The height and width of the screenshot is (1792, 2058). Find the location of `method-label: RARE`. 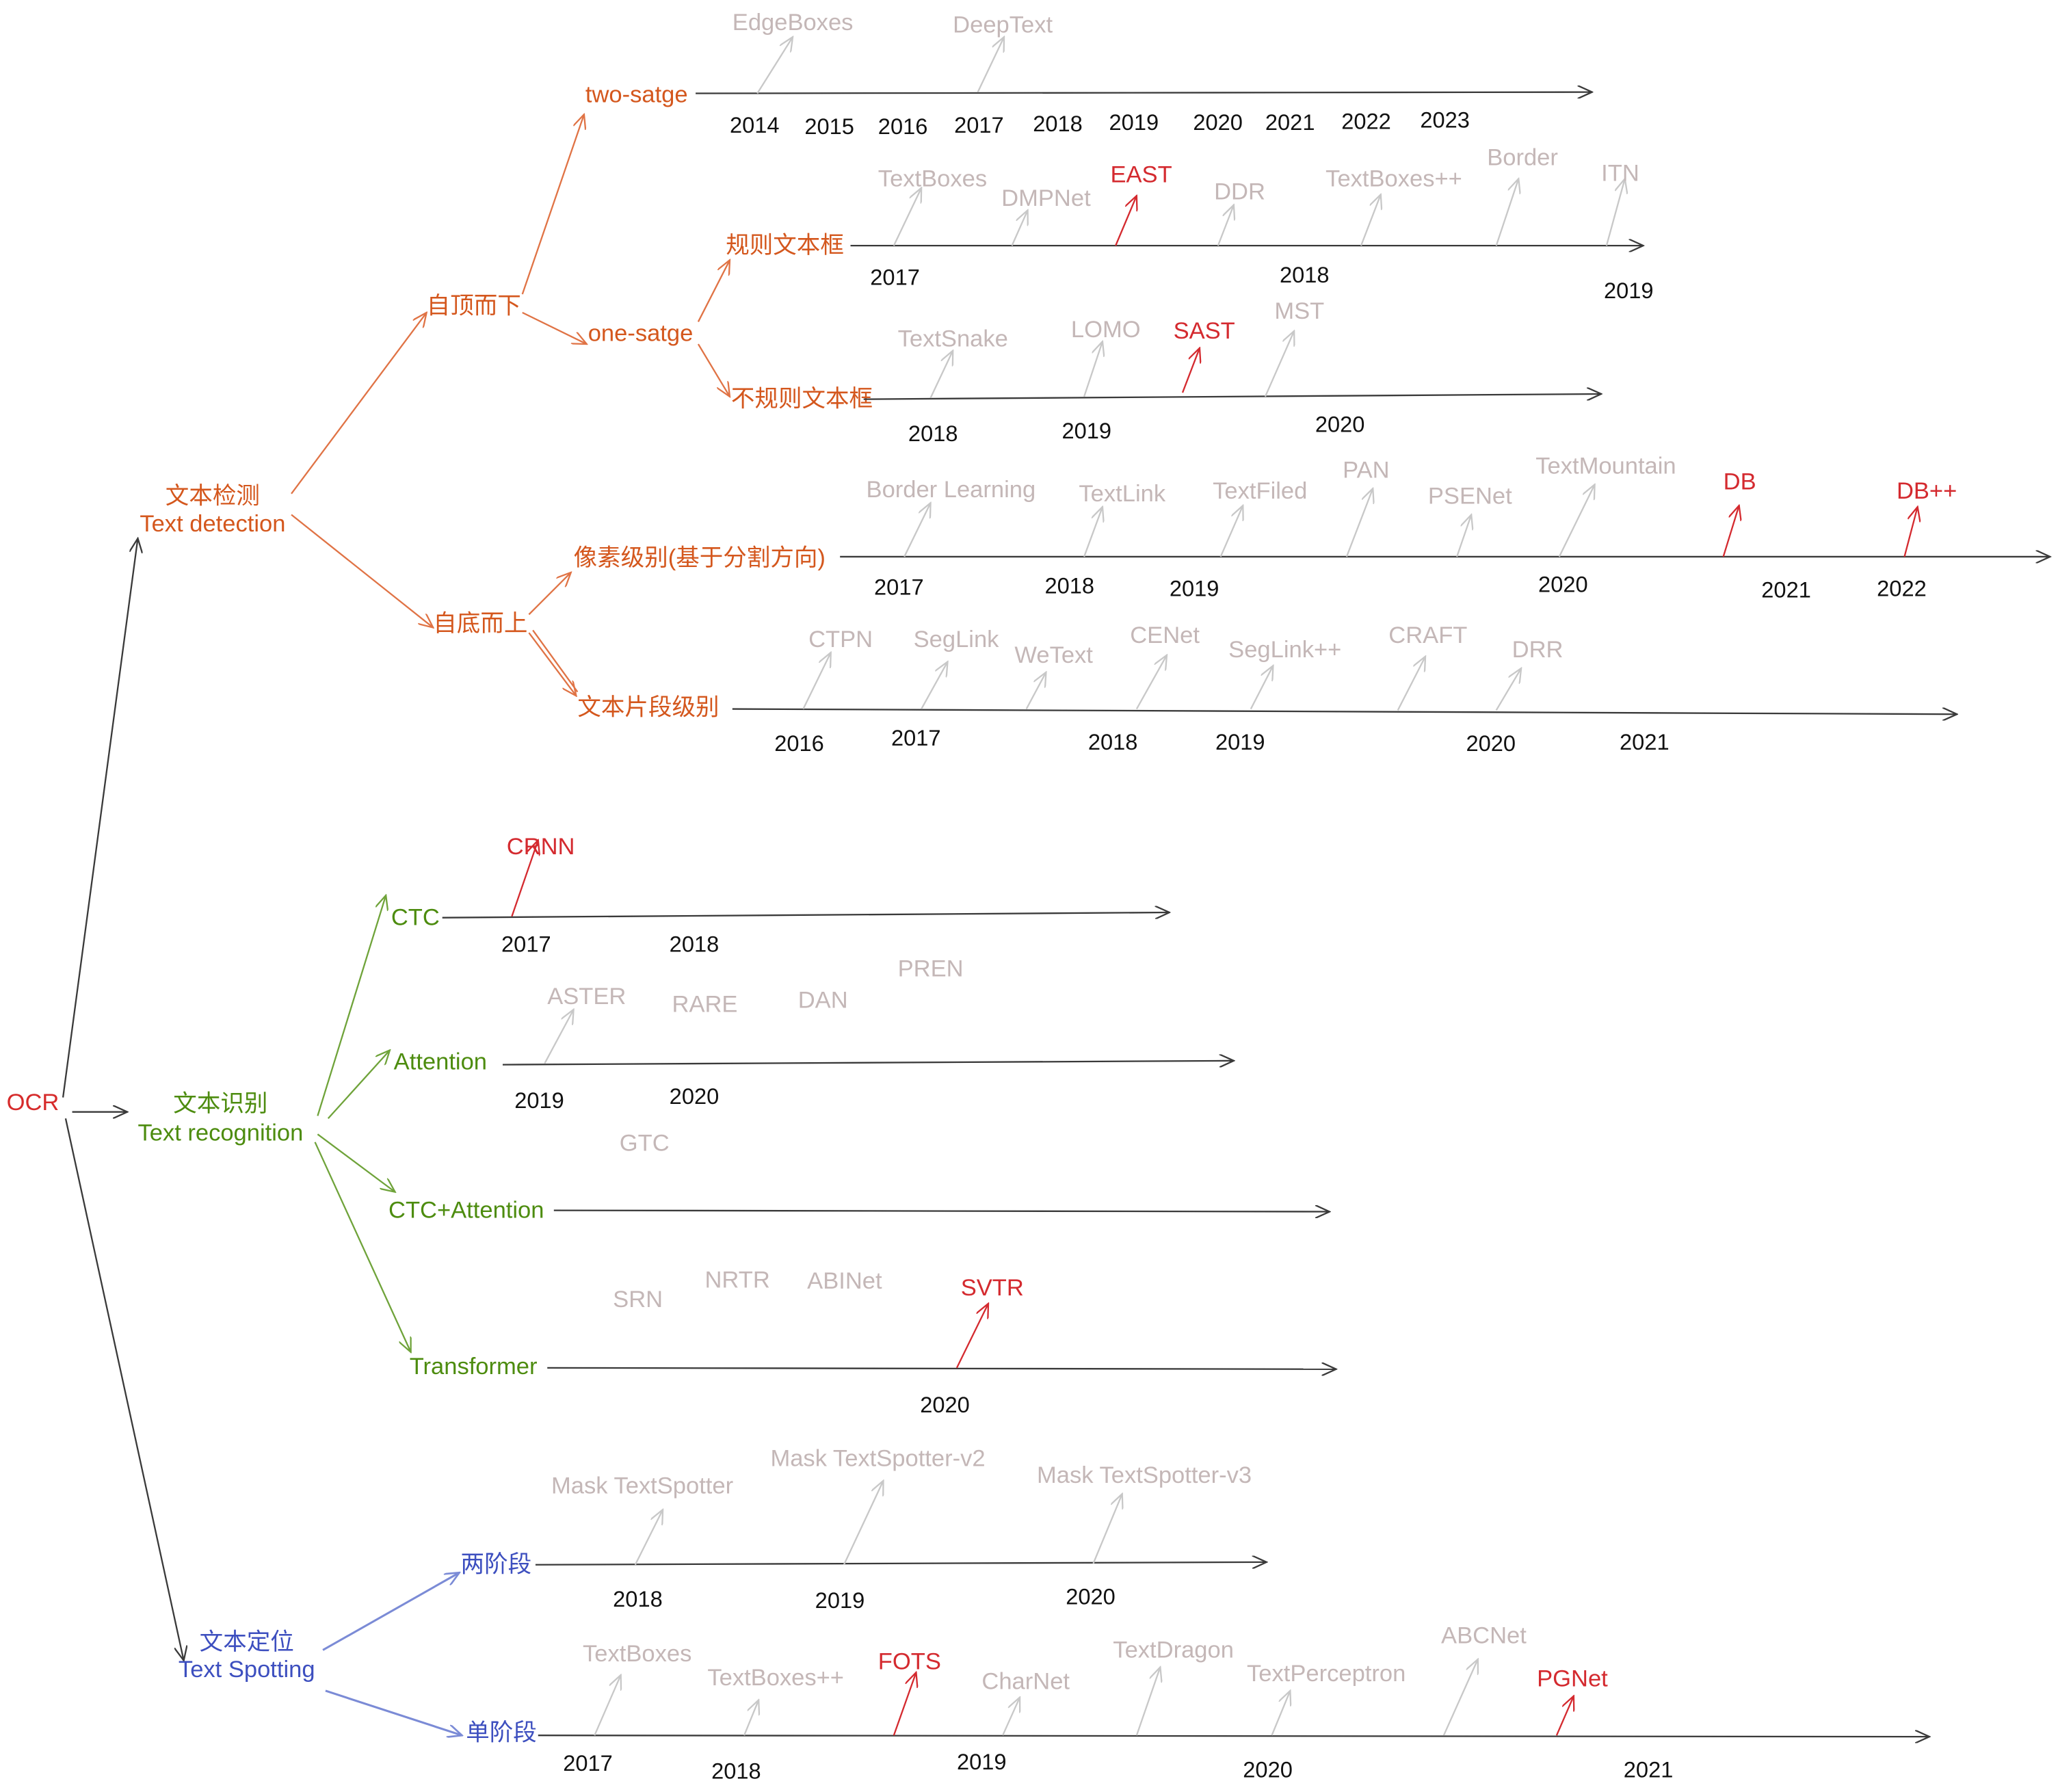

method-label: RARE is located at coordinates (705, 1004).